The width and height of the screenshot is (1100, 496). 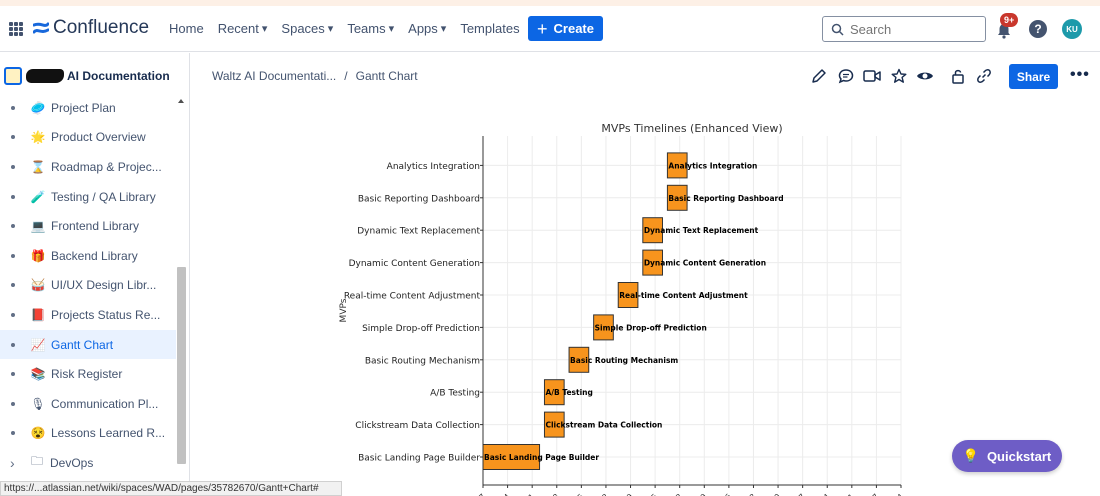 I want to click on create-button: + Create, so click(x=565, y=28).